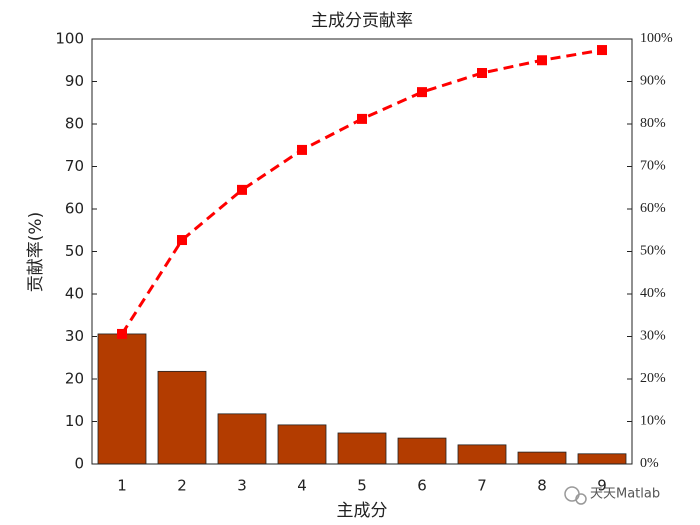 This screenshot has width=700, height=525. Describe the element at coordinates (74, 166) in the screenshot. I see `y-tick-label: 70` at that location.